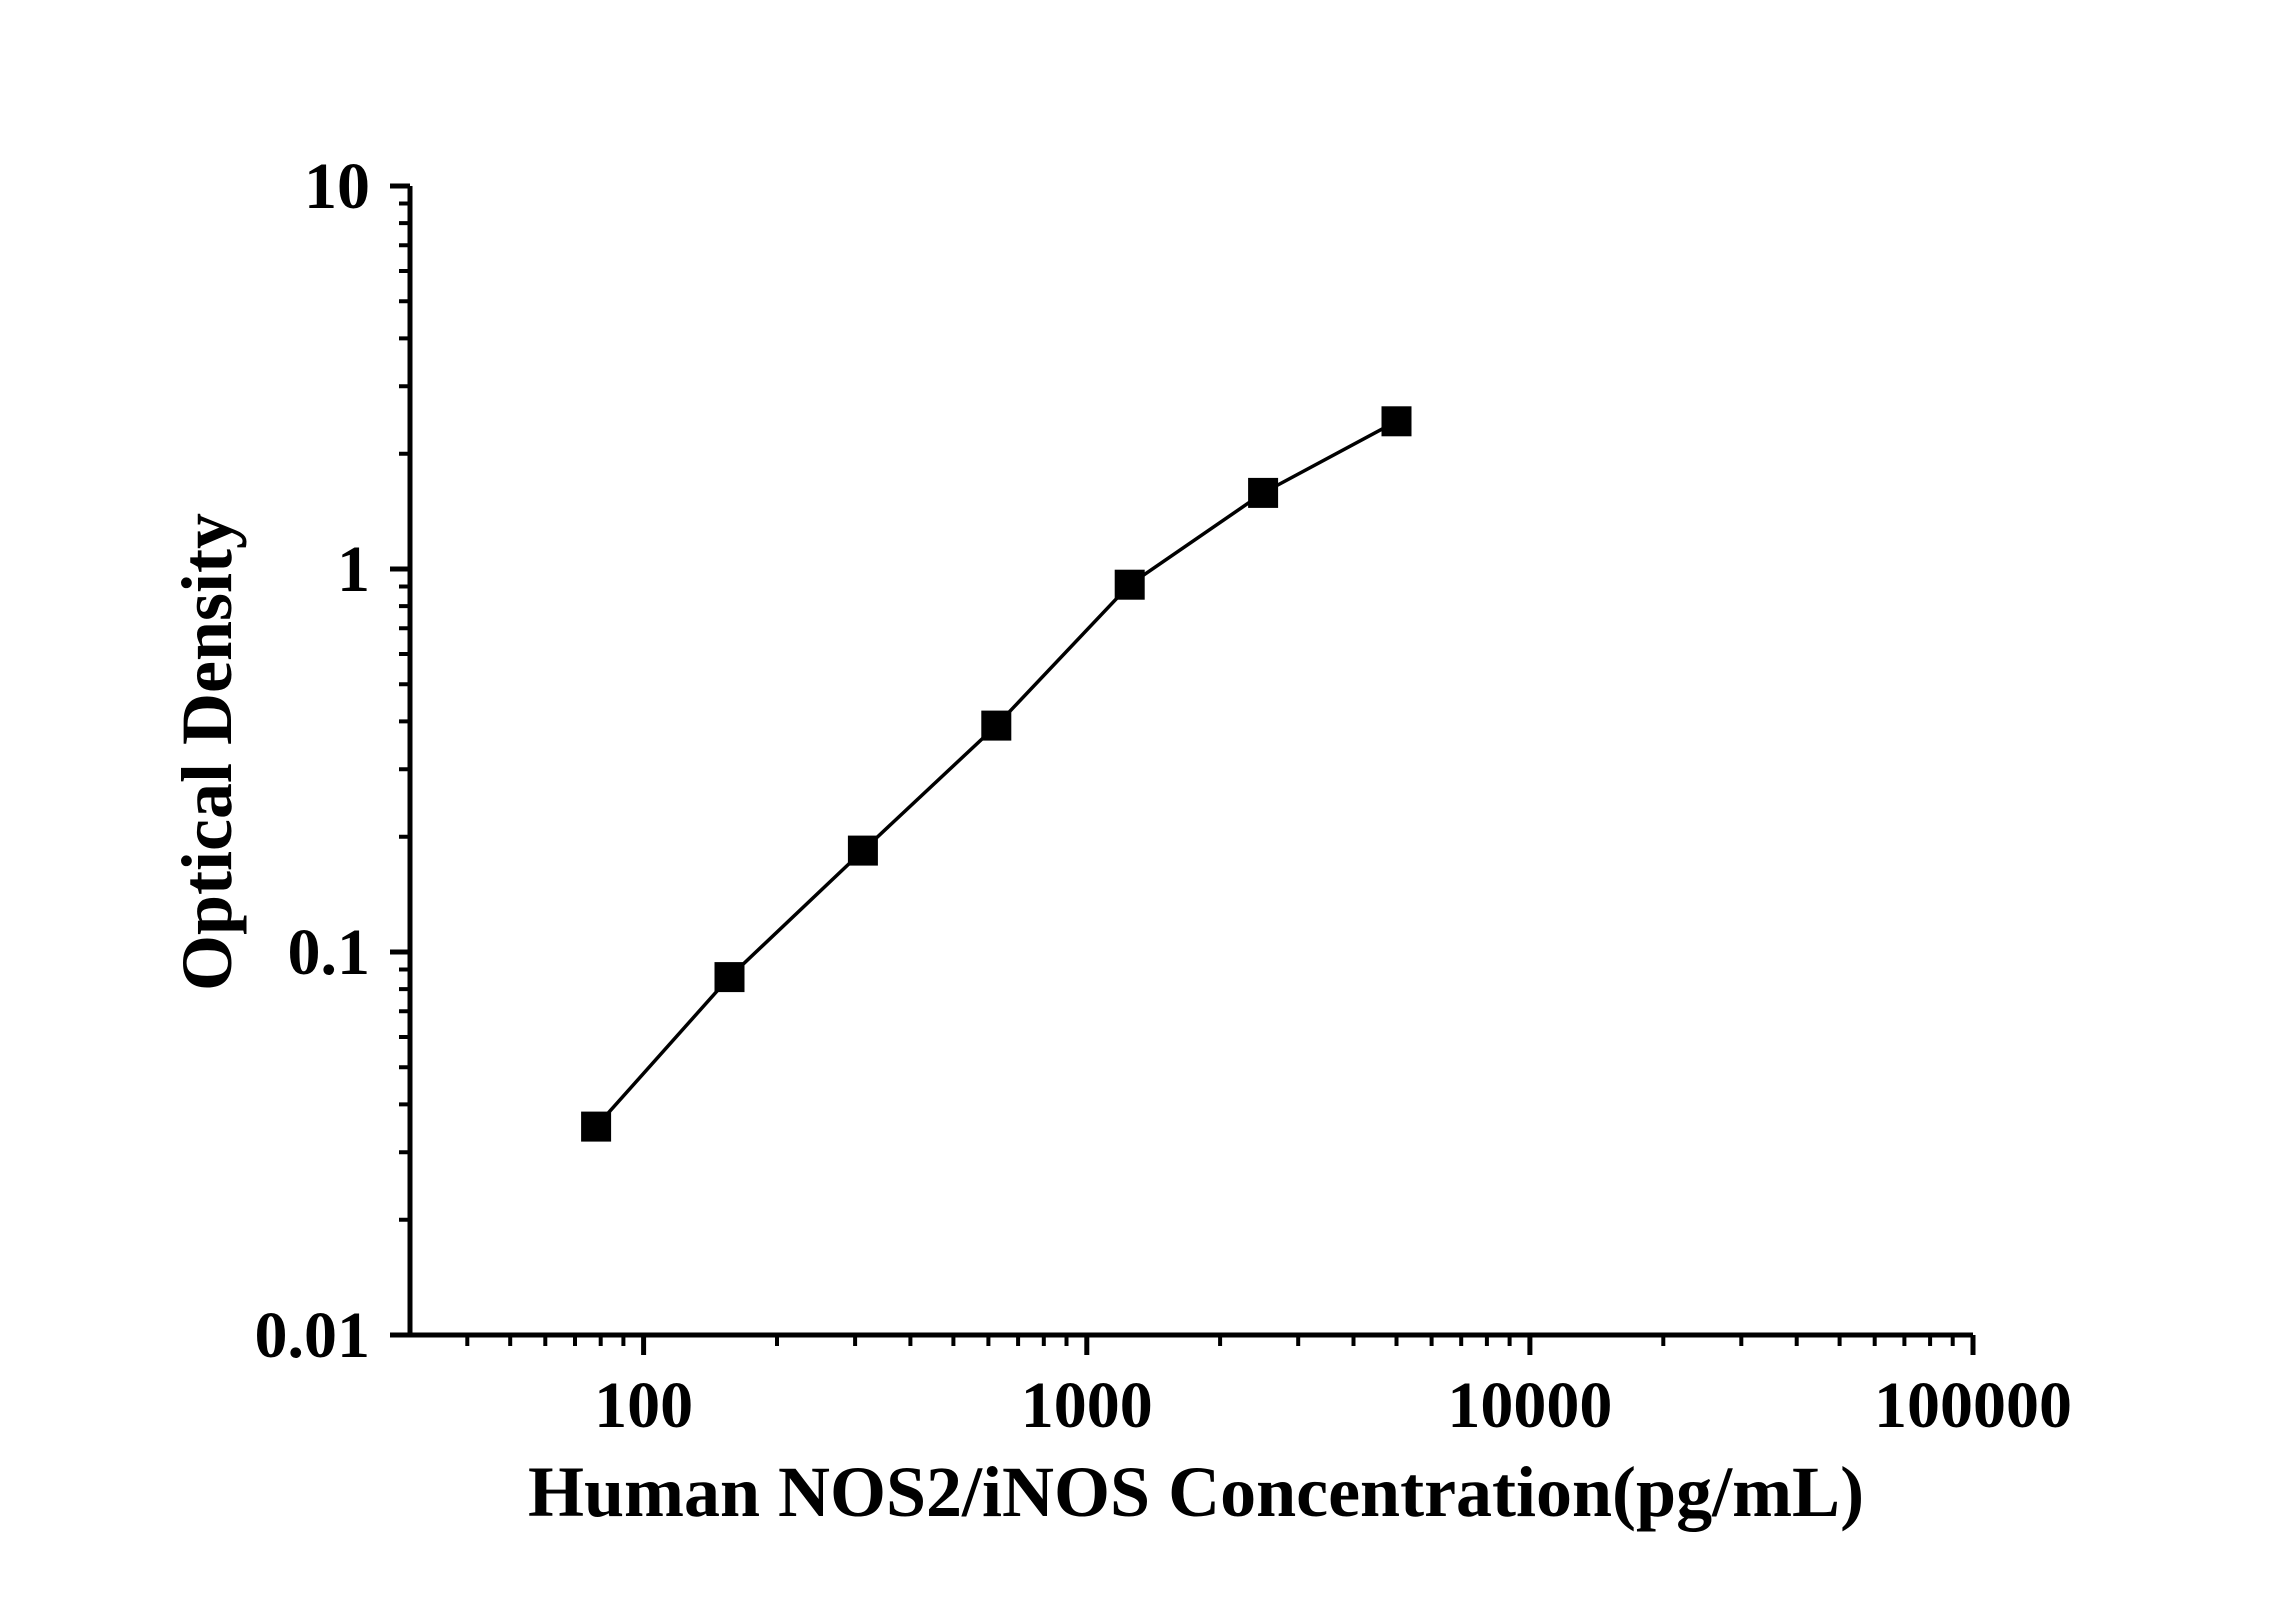 This screenshot has width=2296, height=1604. I want to click on y-tick-label: 0.01, so click(313, 1335).